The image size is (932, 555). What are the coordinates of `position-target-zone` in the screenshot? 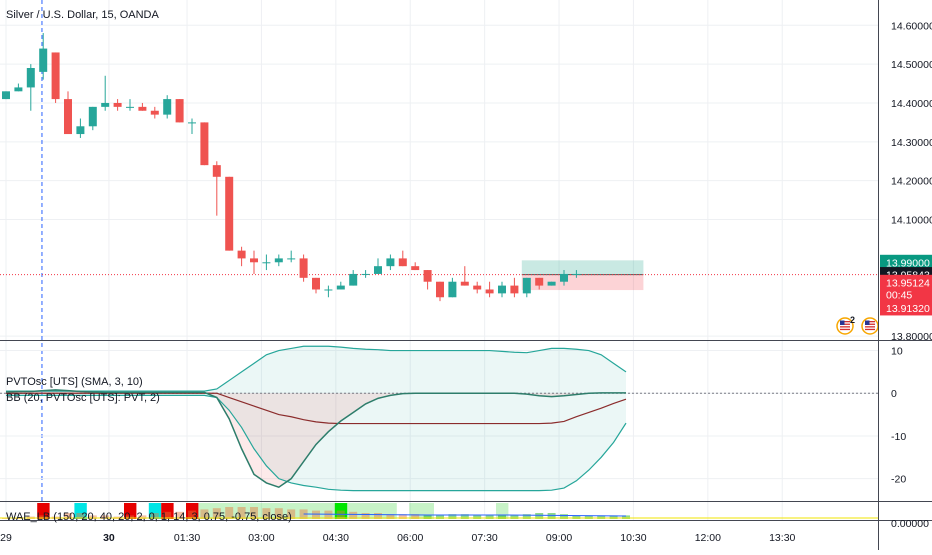 It's located at (582, 267).